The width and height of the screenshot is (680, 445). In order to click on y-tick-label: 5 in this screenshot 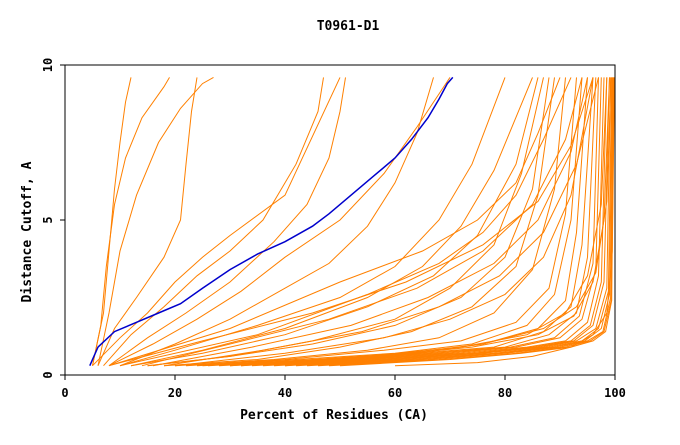, I will do `click(48, 219)`.